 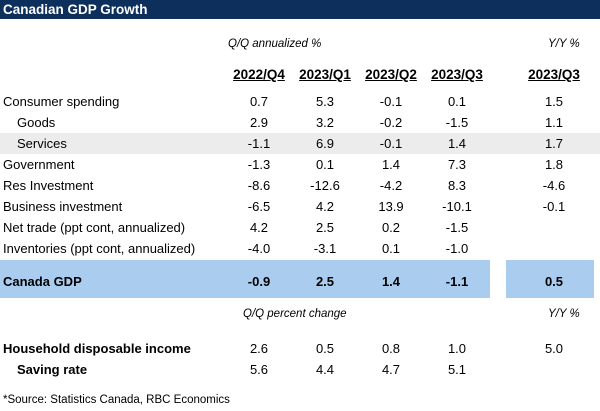 I want to click on total-cell: -1.1, so click(x=457, y=281).